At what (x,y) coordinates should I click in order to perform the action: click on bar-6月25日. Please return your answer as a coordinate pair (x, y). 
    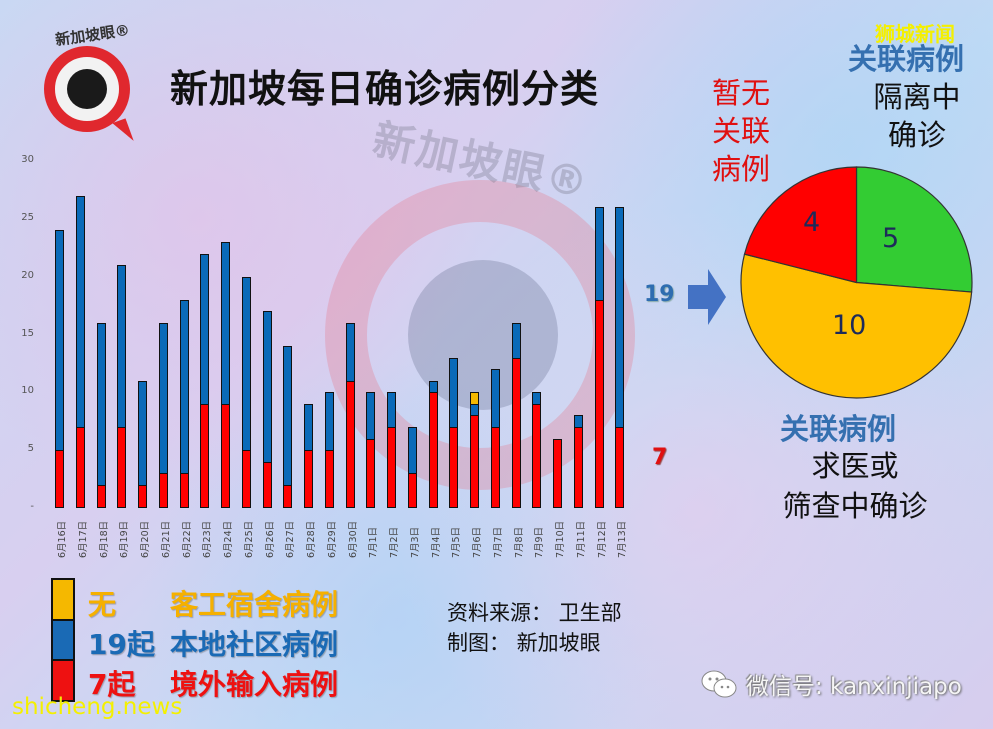
    Looking at the image, I should click on (246, 392).